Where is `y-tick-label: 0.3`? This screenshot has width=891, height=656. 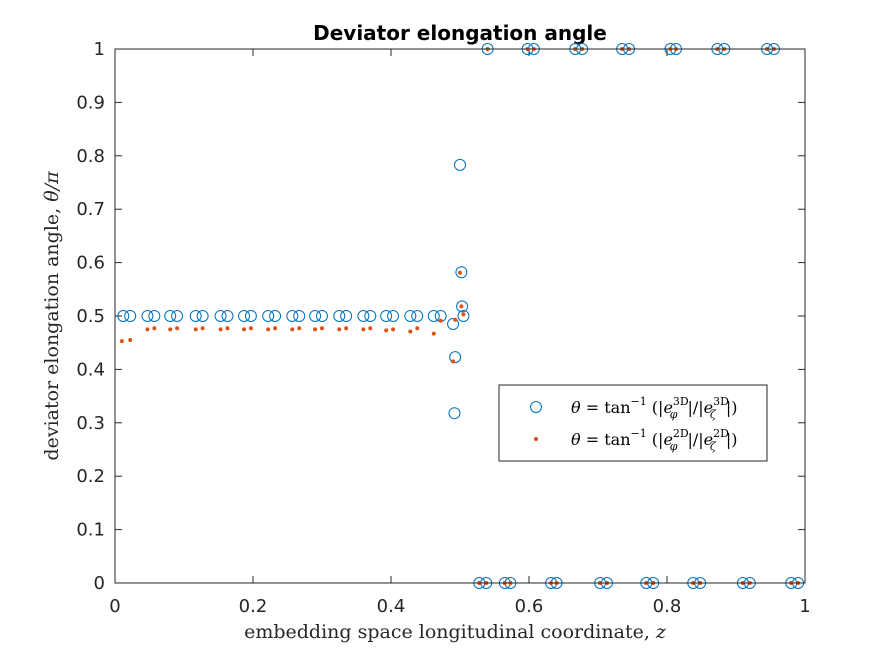
y-tick-label: 0.3 is located at coordinates (90, 423).